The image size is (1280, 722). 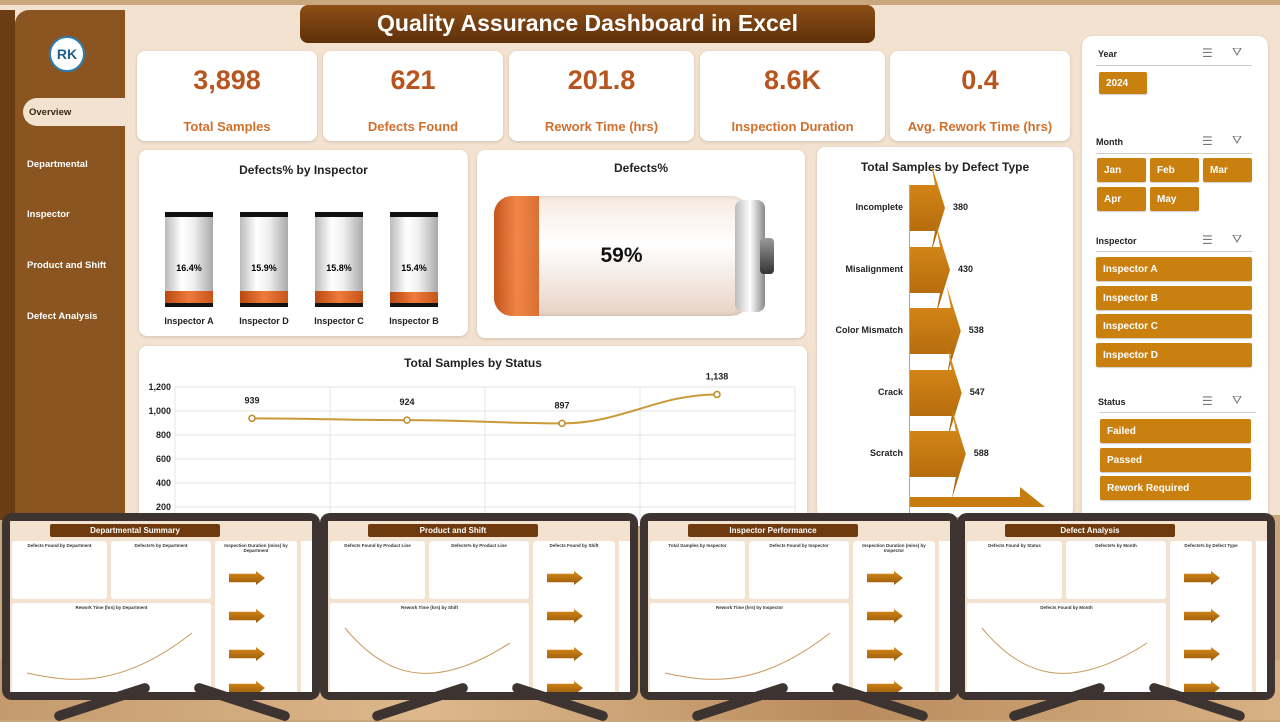 I want to click on nav-defect-analysis: Defect Analysis, so click(x=62, y=316).